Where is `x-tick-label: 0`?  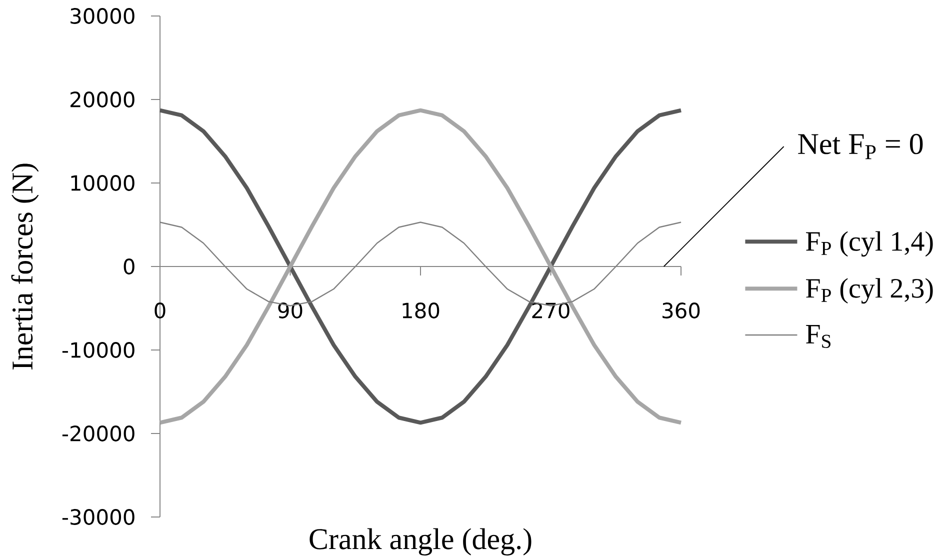
x-tick-label: 0 is located at coordinates (160, 310).